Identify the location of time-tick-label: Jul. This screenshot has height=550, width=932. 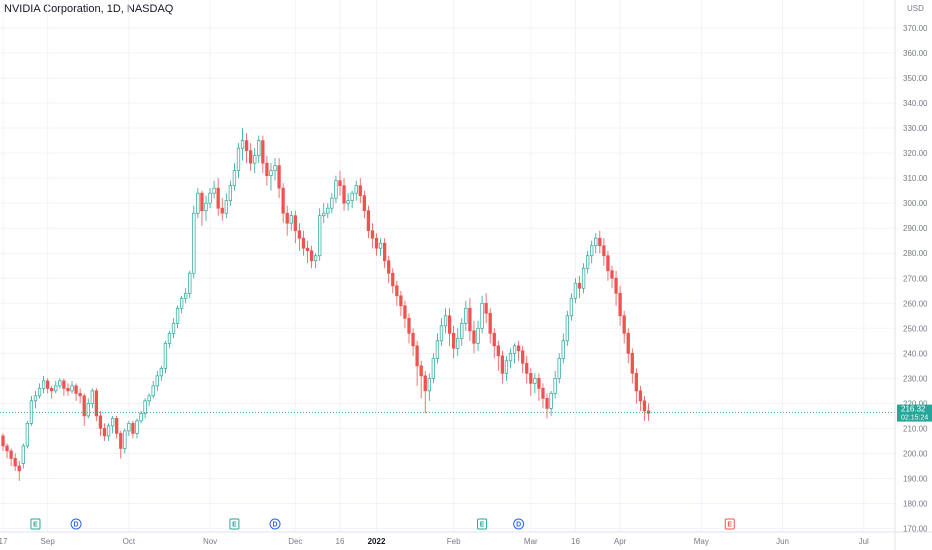
(864, 541).